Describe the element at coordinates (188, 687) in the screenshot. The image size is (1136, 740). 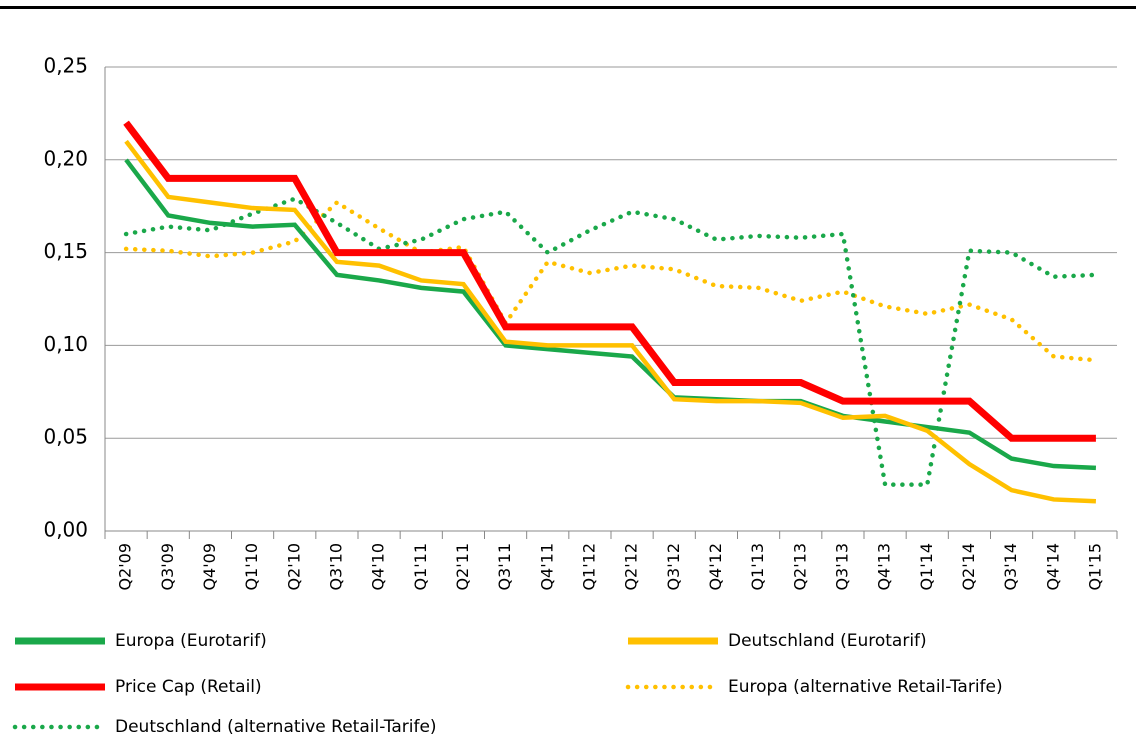
I see `legend-label: Price Cap (Retail)` at that location.